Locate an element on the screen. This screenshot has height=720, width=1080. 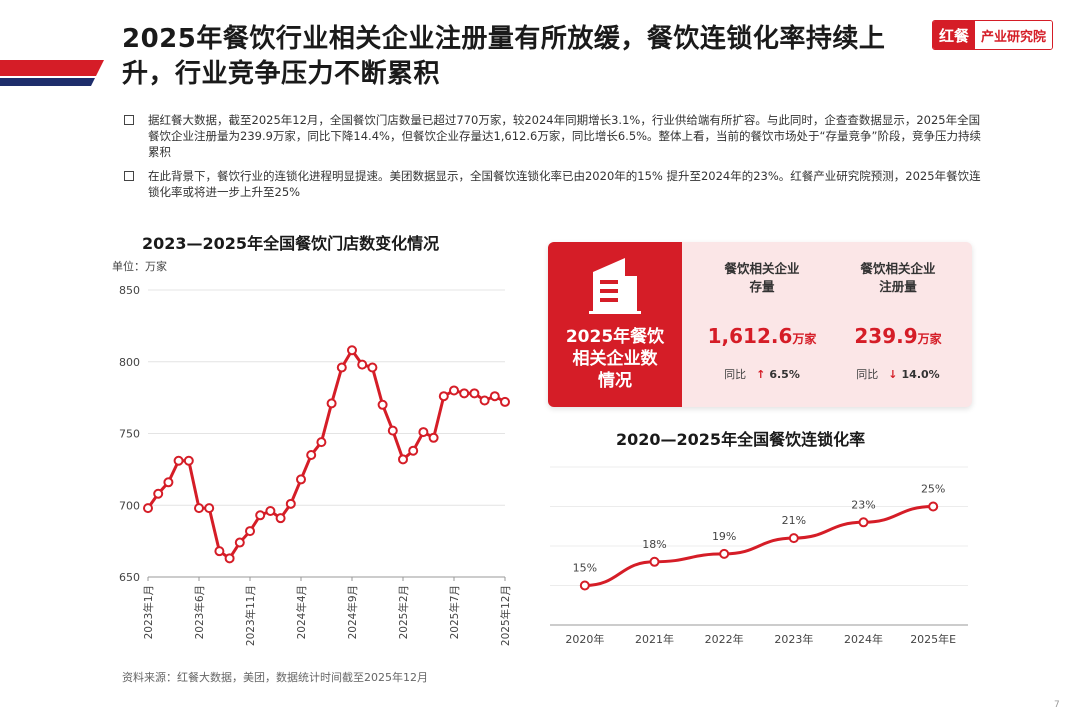
stripe-red is located at coordinates (52, 68).